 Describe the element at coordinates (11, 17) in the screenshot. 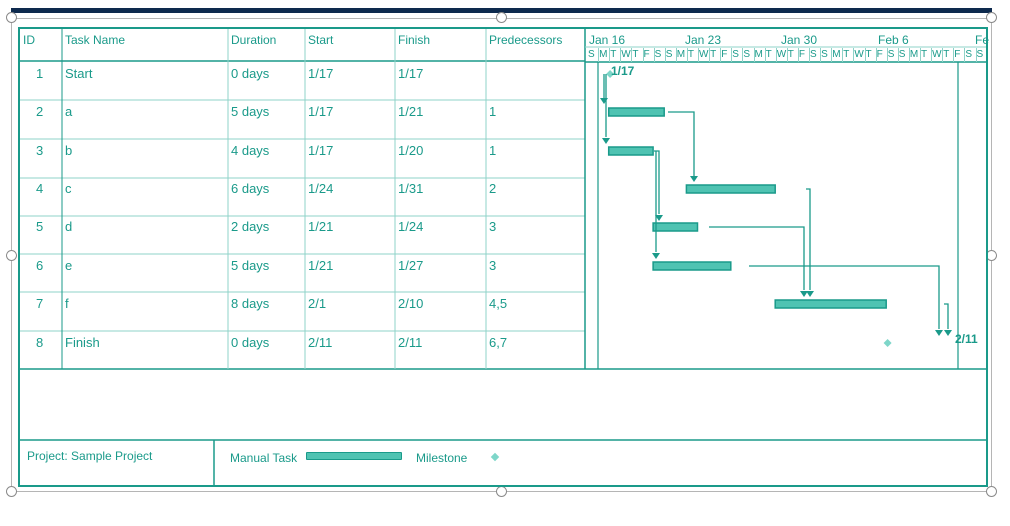

I see `resize-handle-top-left` at that location.